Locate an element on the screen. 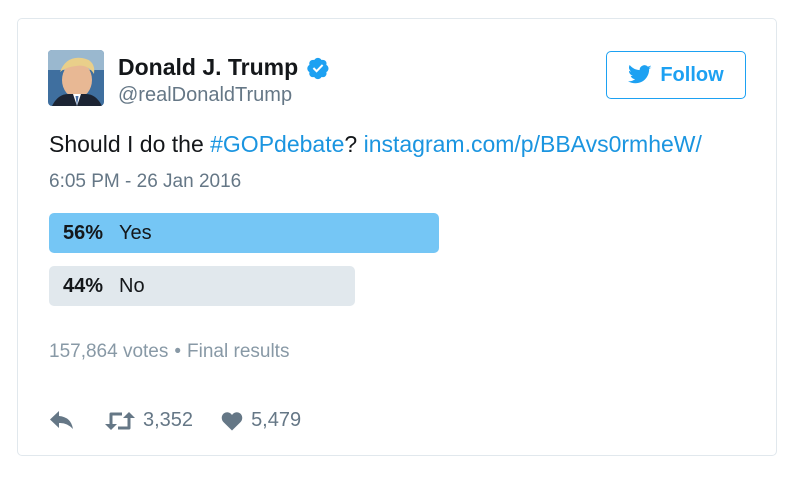 The height and width of the screenshot is (481, 798). reply-button is located at coordinates (62, 421).